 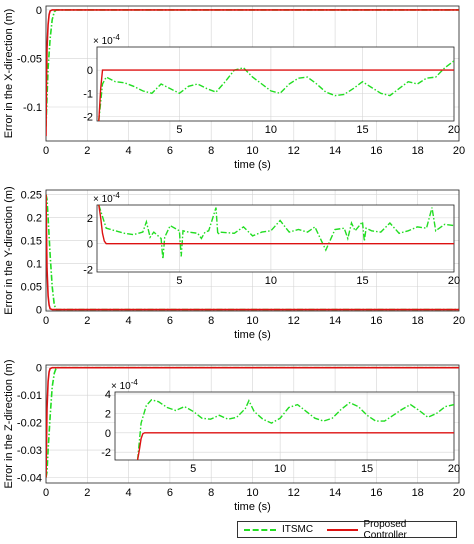 I want to click on y-tick-label-4: -0.04, so click(x=29, y=479).